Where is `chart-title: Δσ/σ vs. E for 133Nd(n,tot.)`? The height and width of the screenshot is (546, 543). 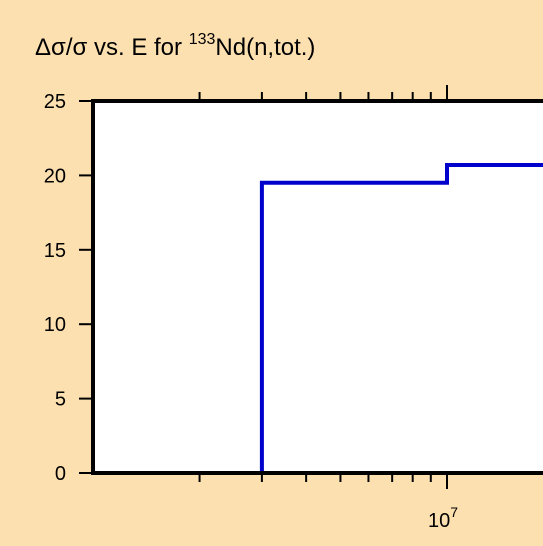 chart-title: Δσ/σ vs. E for 133Nd(n,tot.) is located at coordinates (175, 46).